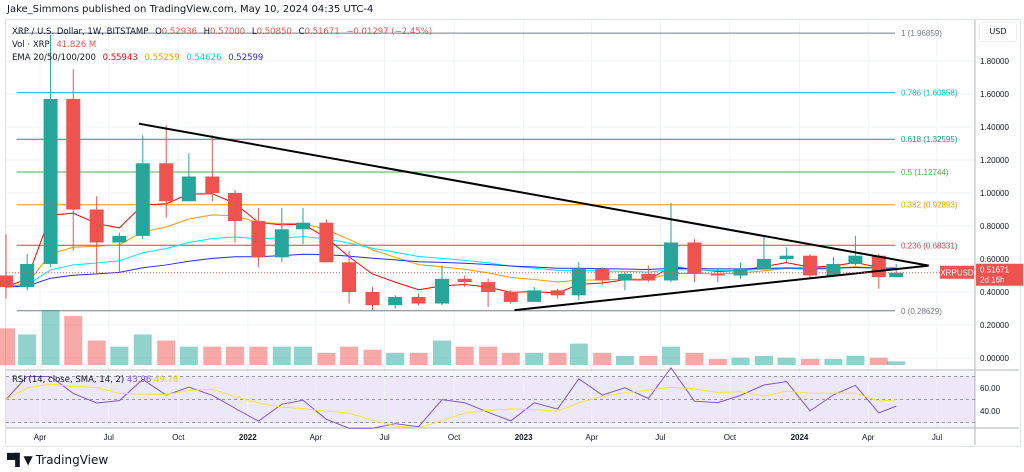 Image resolution: width=1024 pixels, height=472 pixels. I want to click on open-label: O, so click(158, 32).